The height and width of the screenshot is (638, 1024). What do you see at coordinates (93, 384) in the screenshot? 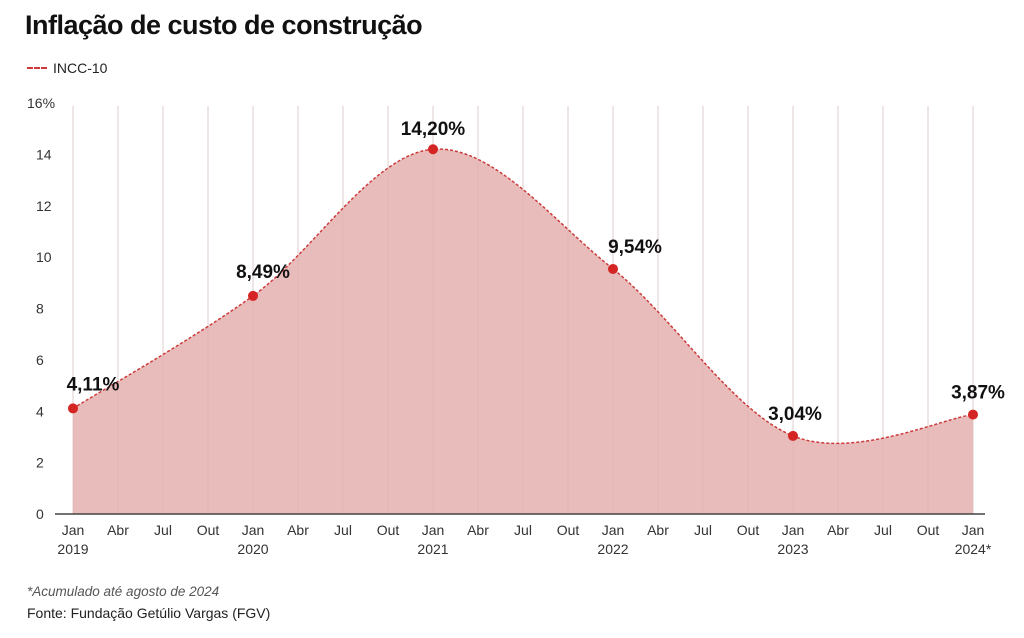
I see `data-label: 4,11%` at bounding box center [93, 384].